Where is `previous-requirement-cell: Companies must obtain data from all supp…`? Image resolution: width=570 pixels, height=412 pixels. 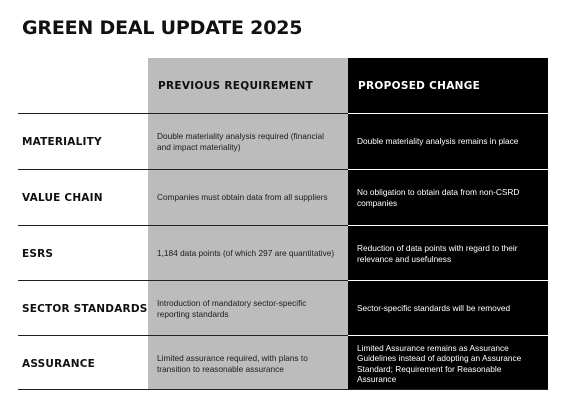
previous-requirement-cell: Companies must obtain data from all supp… is located at coordinates (242, 197).